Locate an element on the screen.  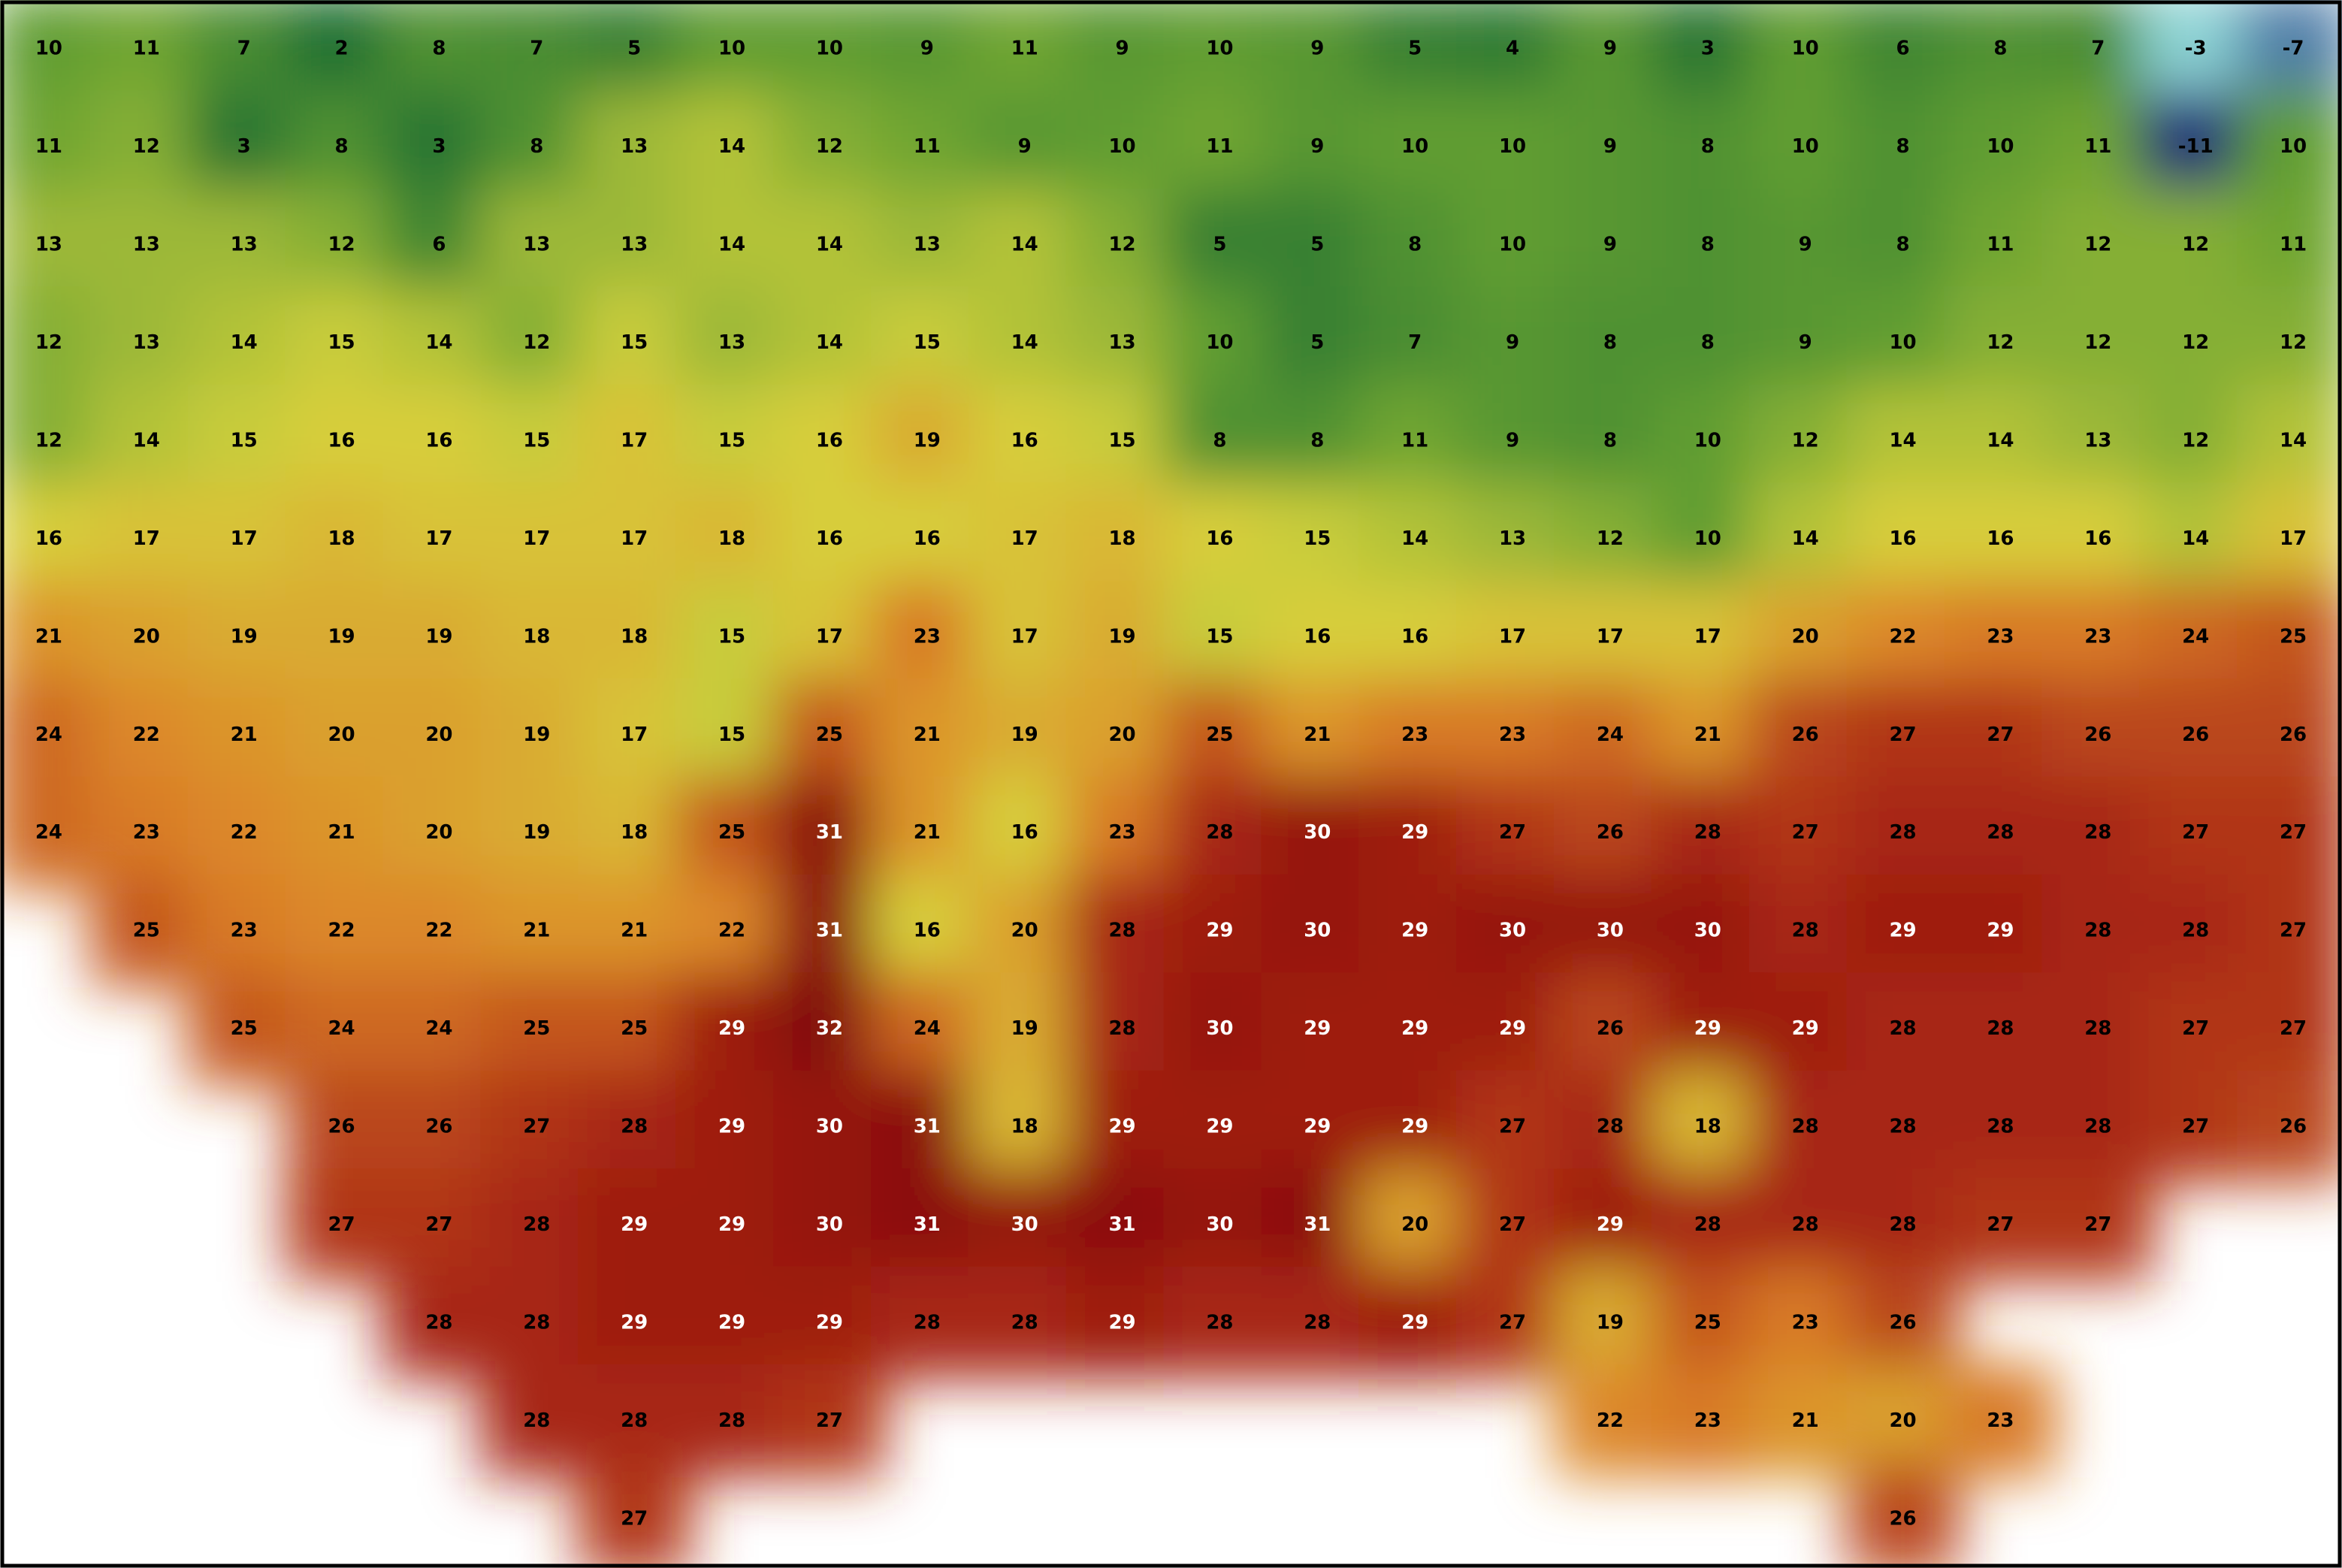
temperature-label: 19 is located at coordinates (341, 636).